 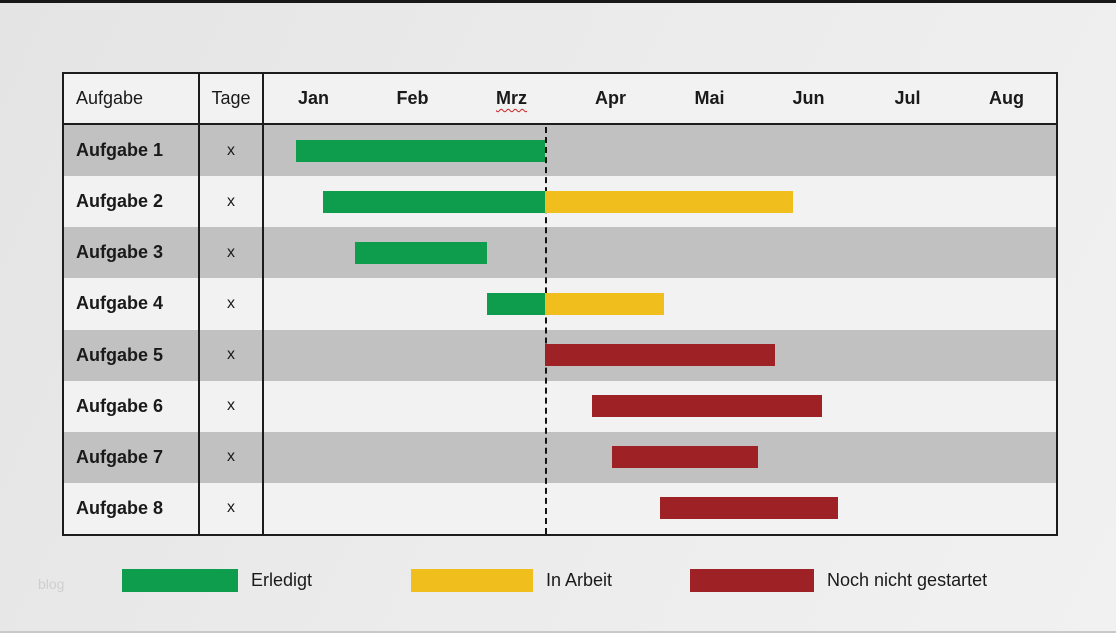 I want to click on month-header-jul: Jul, so click(x=907, y=98).